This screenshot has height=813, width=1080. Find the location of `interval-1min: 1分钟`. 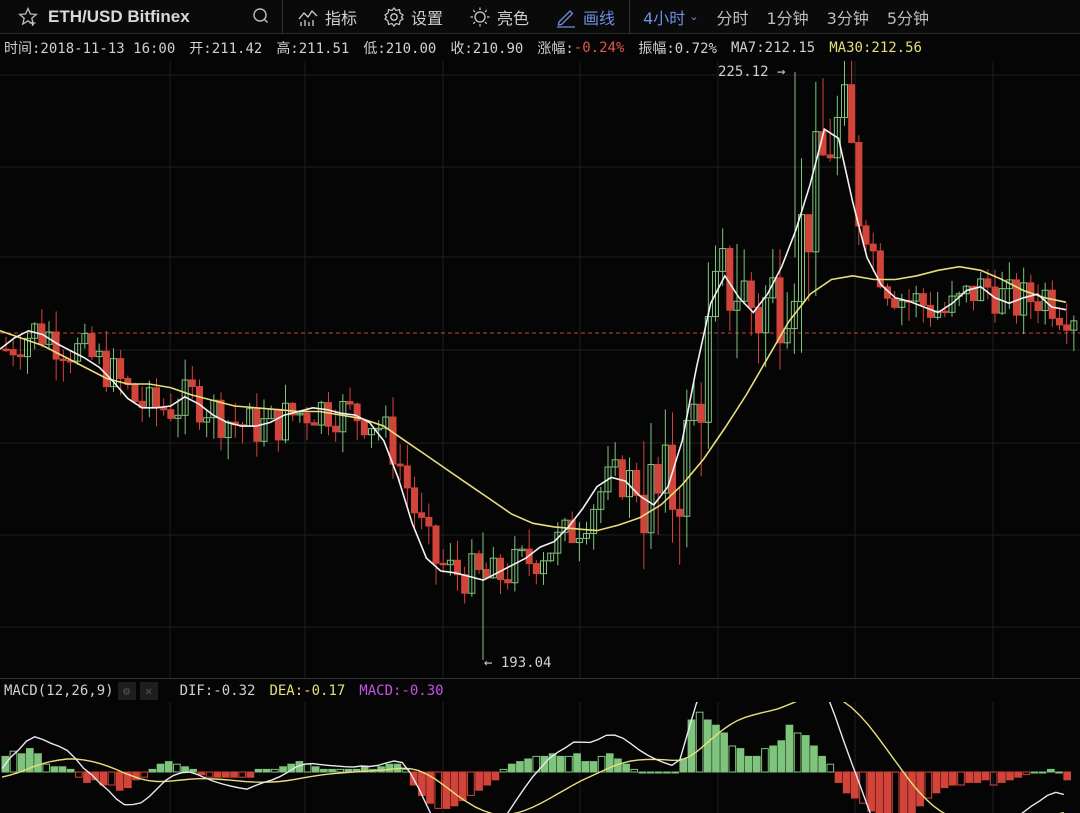

interval-1min: 1分钟 is located at coordinates (787, 18).